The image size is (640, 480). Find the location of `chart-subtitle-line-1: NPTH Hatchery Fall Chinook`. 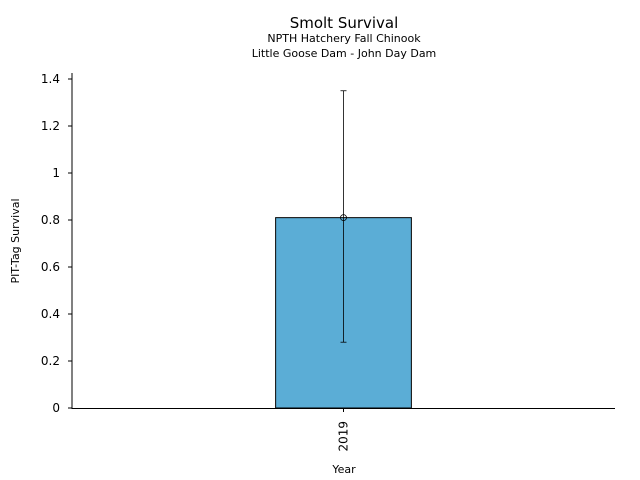

chart-subtitle-line-1: NPTH Hatchery Fall Chinook is located at coordinates (344, 38).